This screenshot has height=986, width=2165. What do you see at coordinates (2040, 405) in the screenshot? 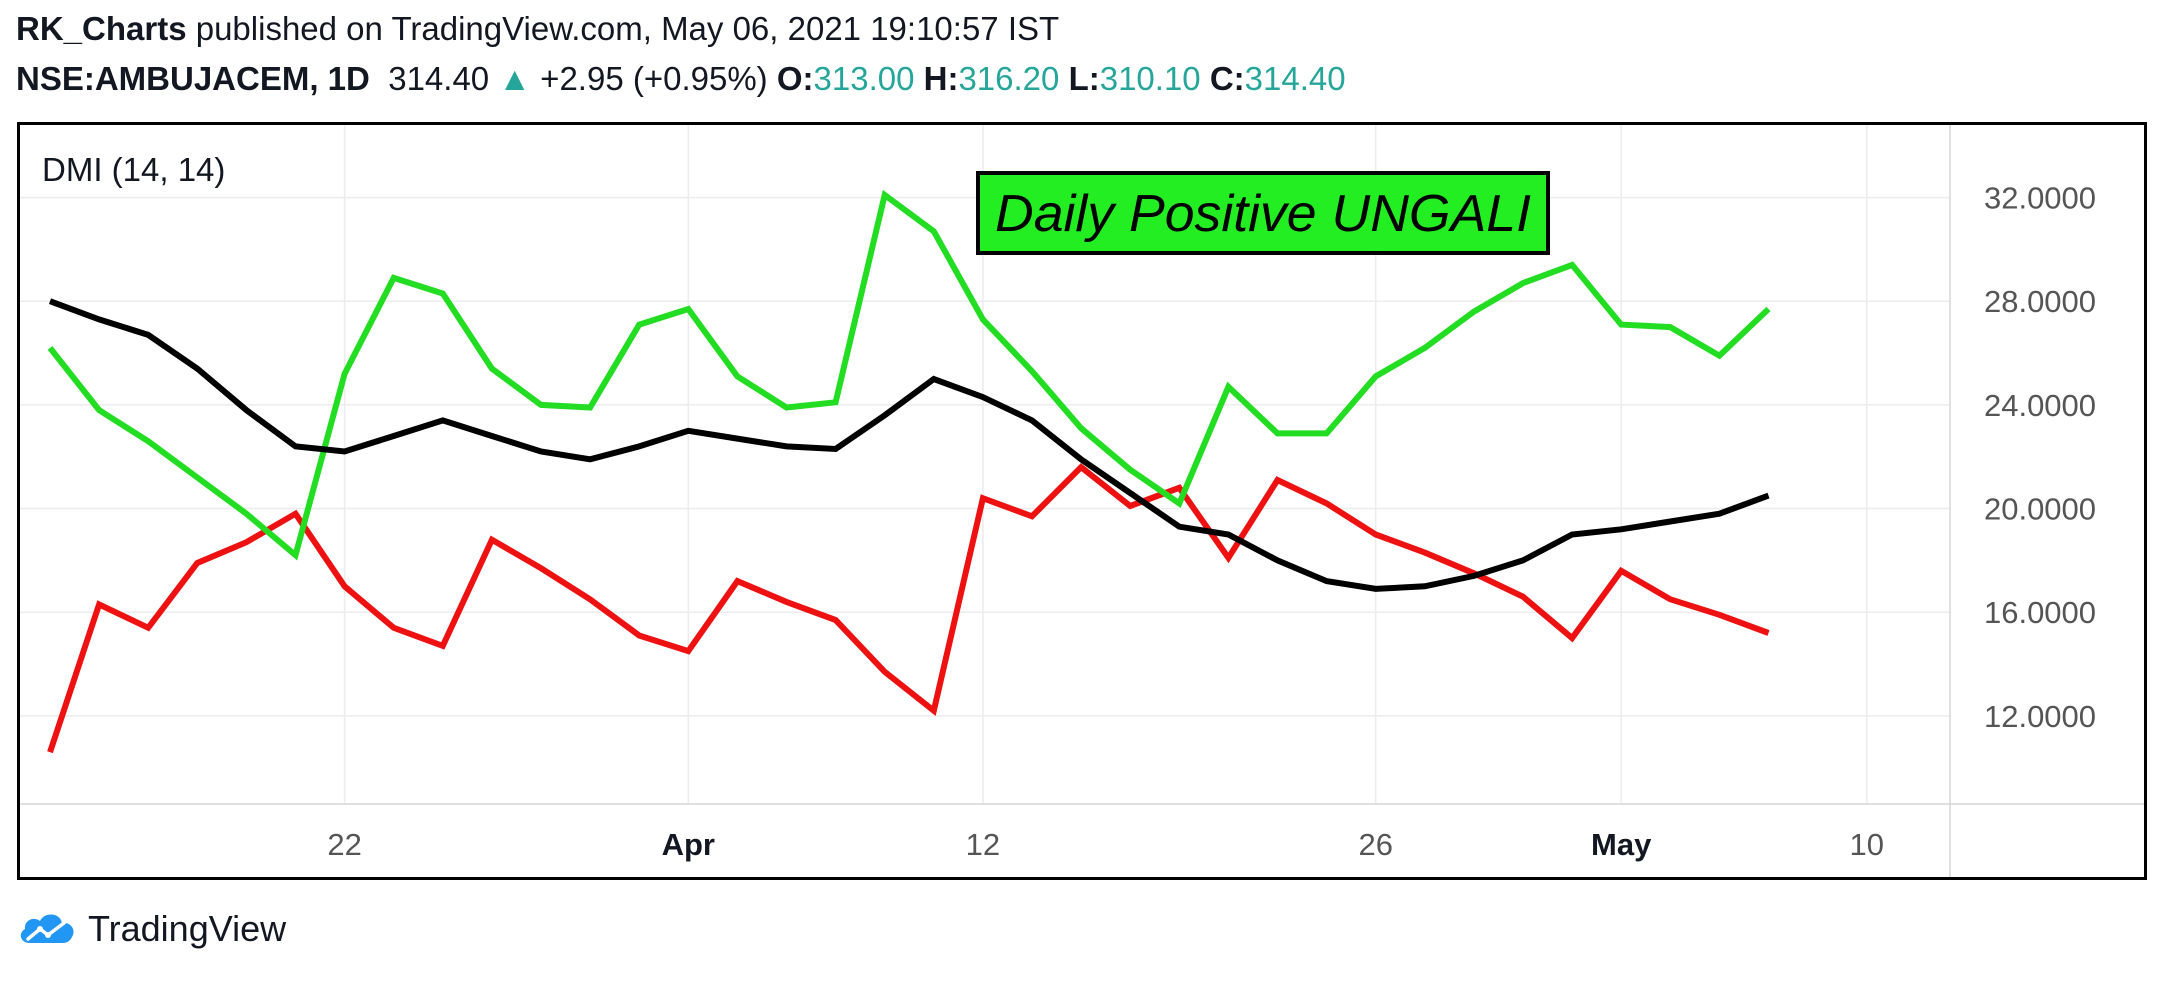
I see `y-tick-label: 24.0000` at bounding box center [2040, 405].